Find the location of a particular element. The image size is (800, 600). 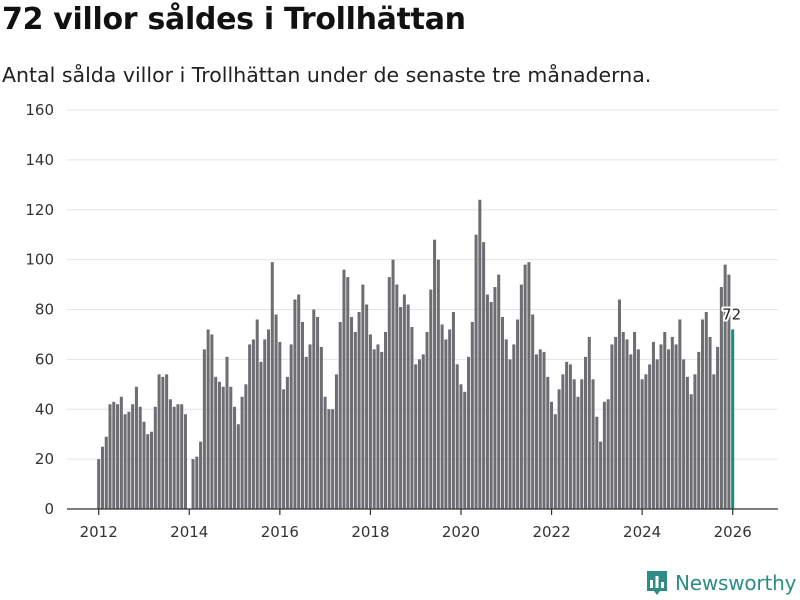

x-tick-label: 2018 is located at coordinates (370, 532).